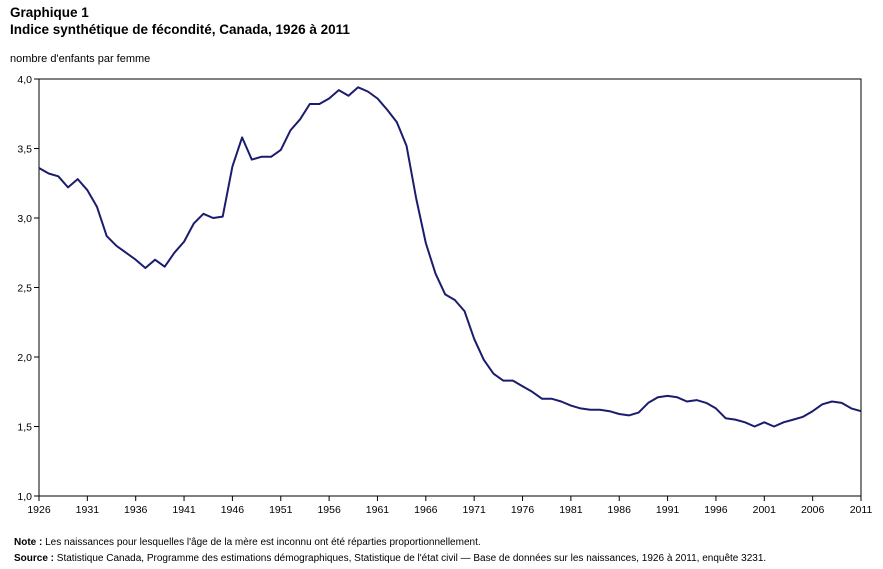 This screenshot has height=569, width=883. I want to click on x-tick-label: 1931, so click(88, 509).